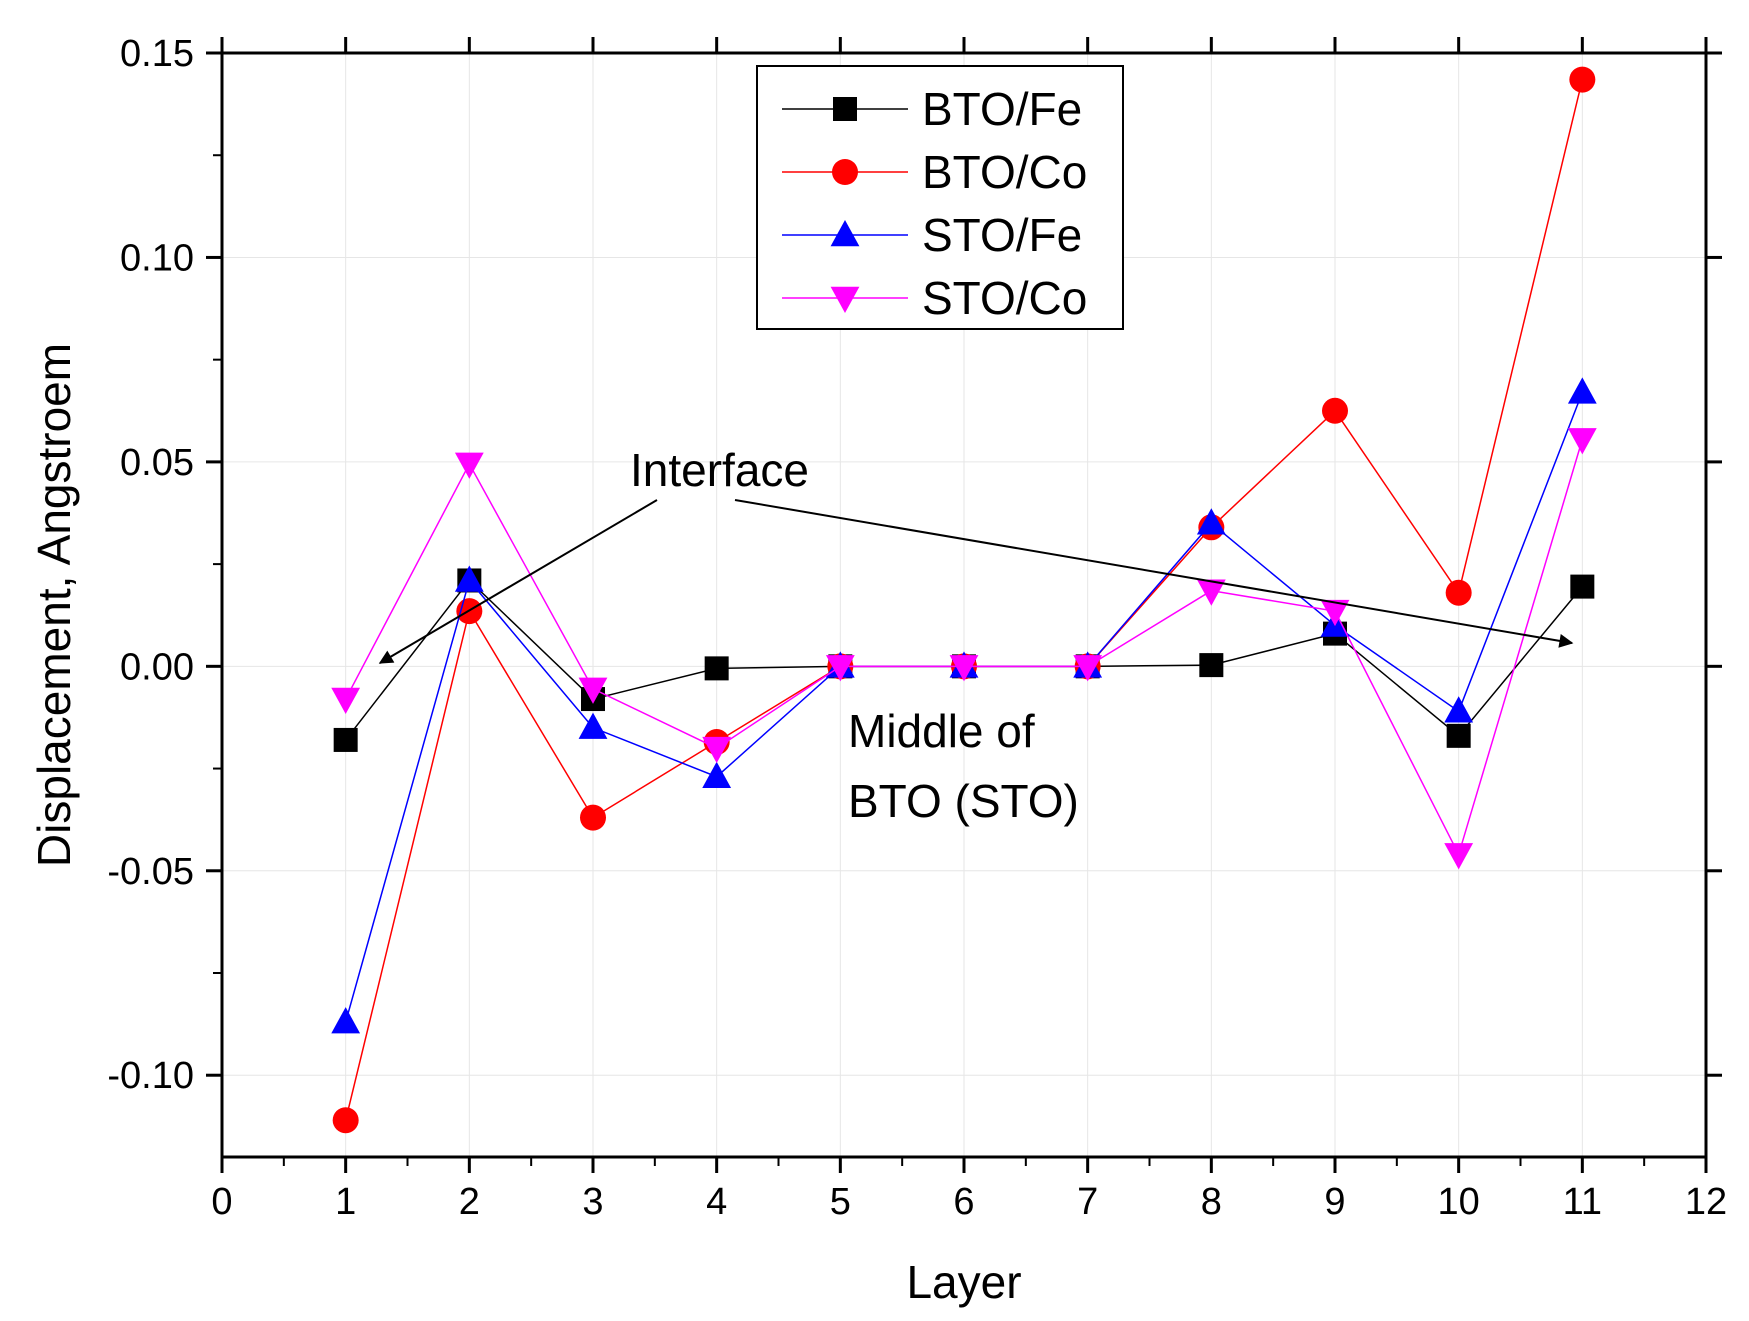  I want to click on legend-item: STO/Fe, so click(932, 235).